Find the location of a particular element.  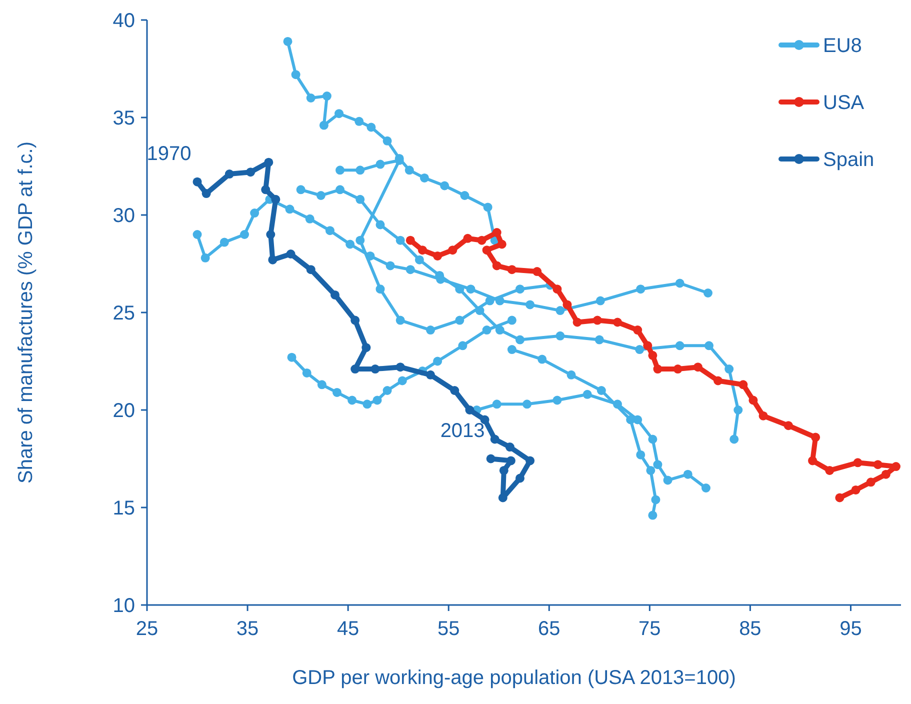

y-tick-label: 35 is located at coordinates (123, 119).